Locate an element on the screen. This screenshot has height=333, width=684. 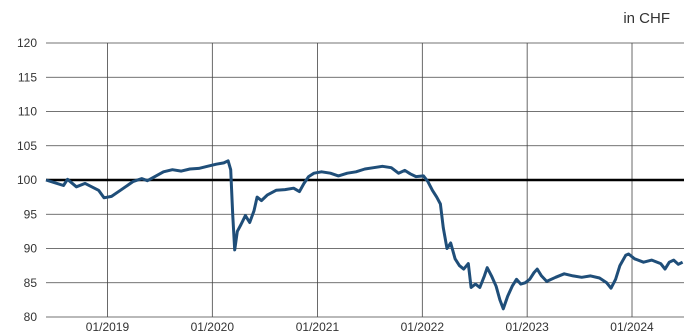
x-tick-label: 01/2020 is located at coordinates (213, 326).